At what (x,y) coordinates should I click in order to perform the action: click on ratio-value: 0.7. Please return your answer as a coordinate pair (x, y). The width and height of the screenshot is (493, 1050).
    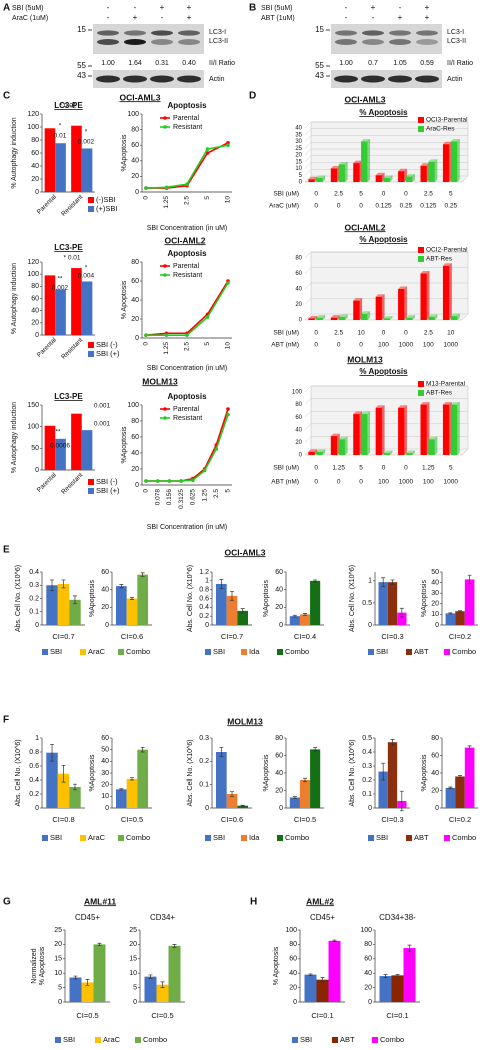
    Looking at the image, I should click on (373, 63).